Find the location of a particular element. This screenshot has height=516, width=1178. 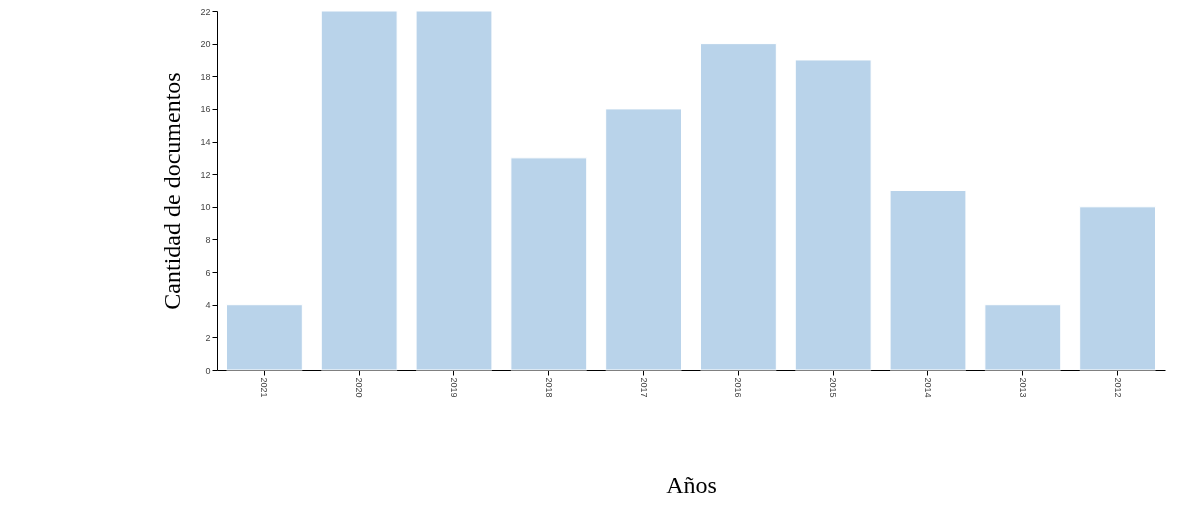

x-tick-label: 2021 is located at coordinates (264, 387).